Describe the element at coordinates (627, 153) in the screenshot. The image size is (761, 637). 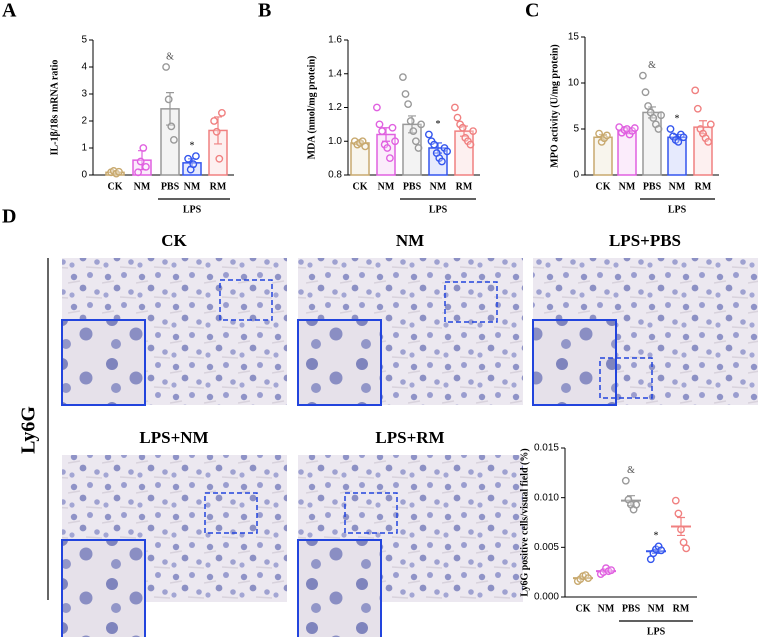
I see `bar` at that location.